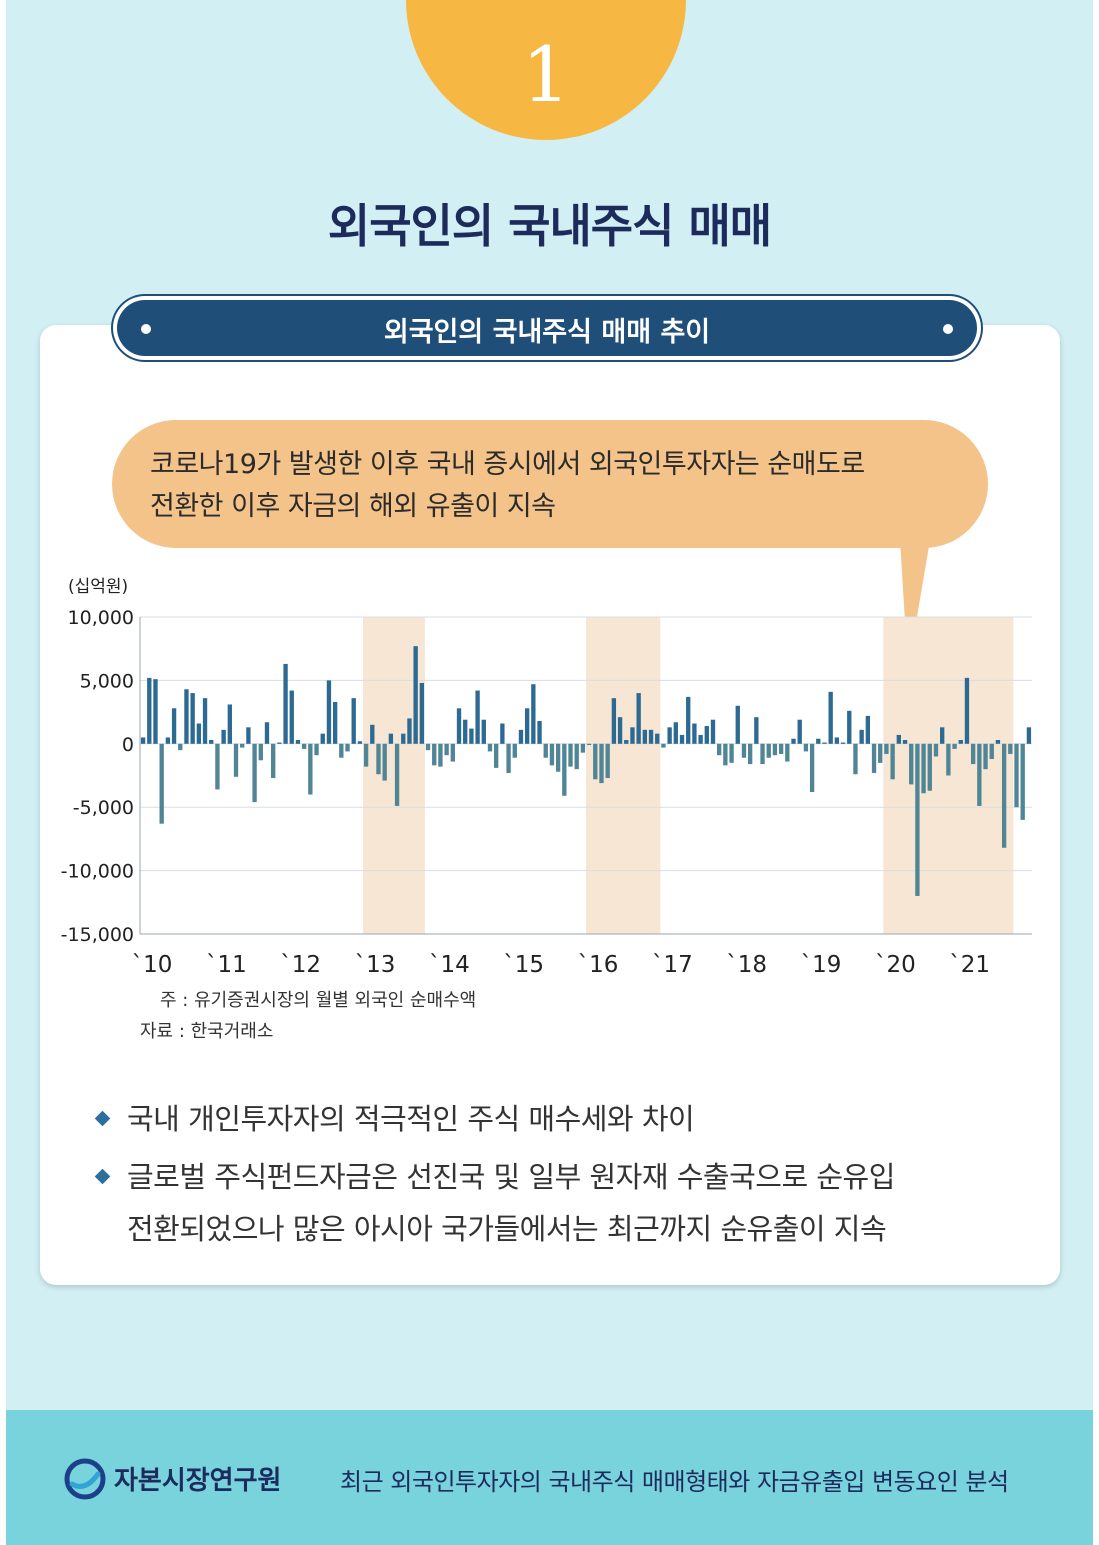 The image size is (1099, 1545). Describe the element at coordinates (511, 1177) in the screenshot. I see `bullet-text-line-1: 글로벌 주식펀드자금은 선진국 및 일부 원자재 수출국으로 순유입` at that location.